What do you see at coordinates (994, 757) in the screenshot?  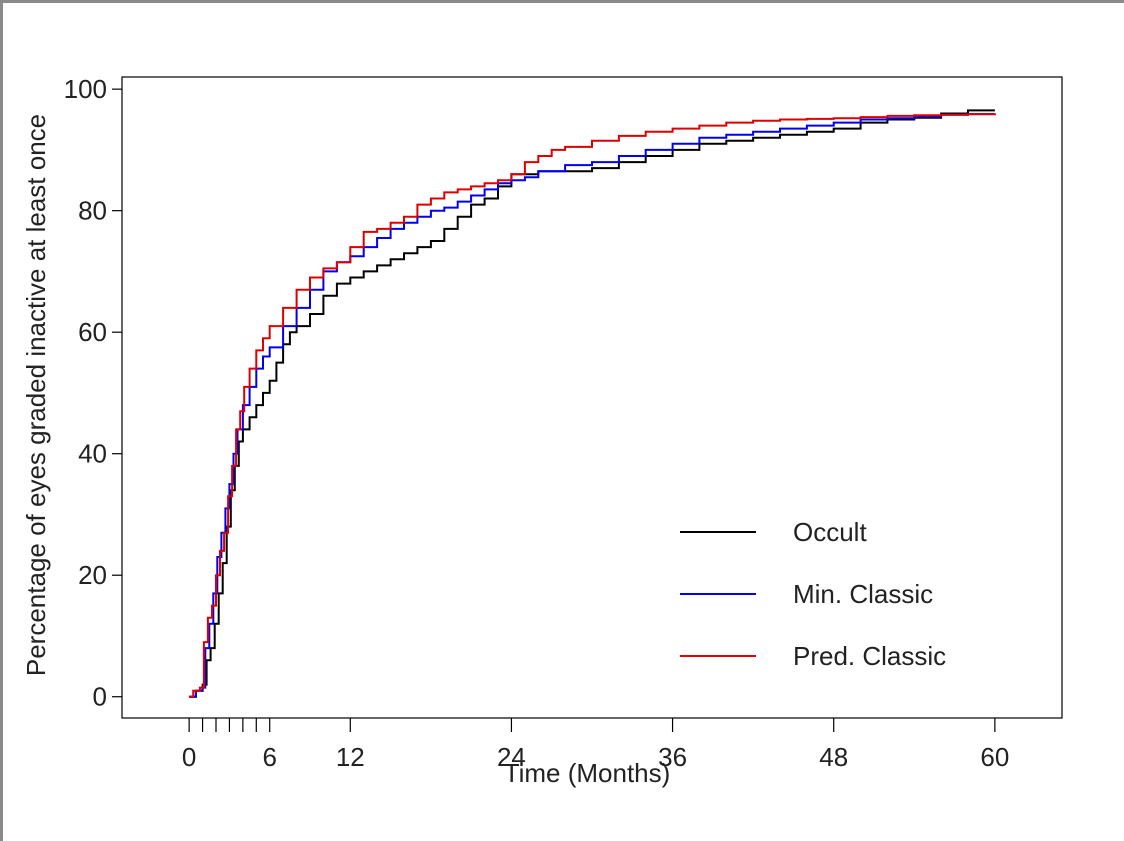 I see `x-tick-label: 60` at bounding box center [994, 757].